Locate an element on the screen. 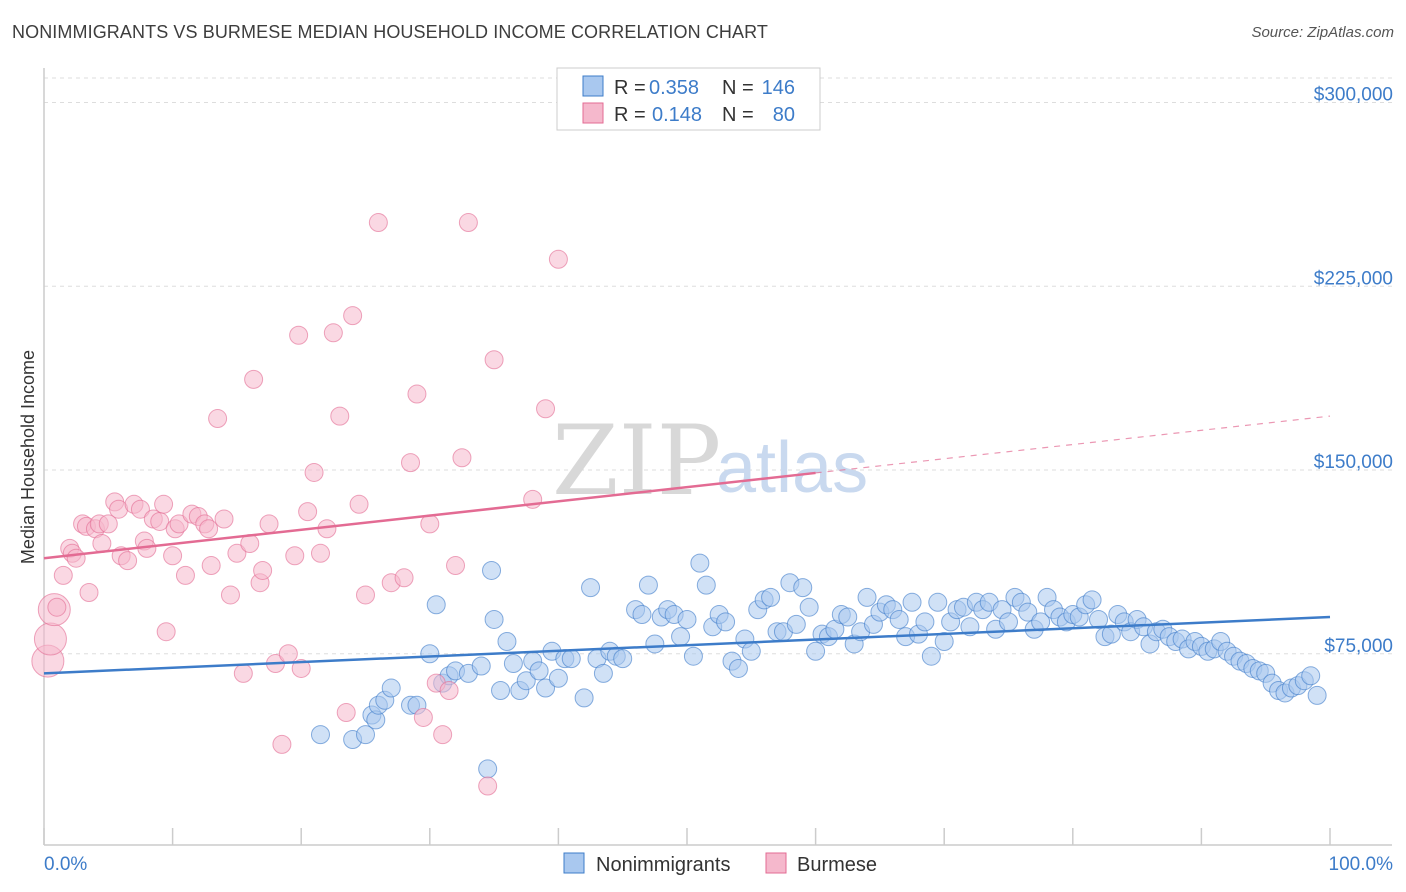 The height and width of the screenshot is (892, 1406). legend-r-value-blue: 0.358 is located at coordinates (674, 88).